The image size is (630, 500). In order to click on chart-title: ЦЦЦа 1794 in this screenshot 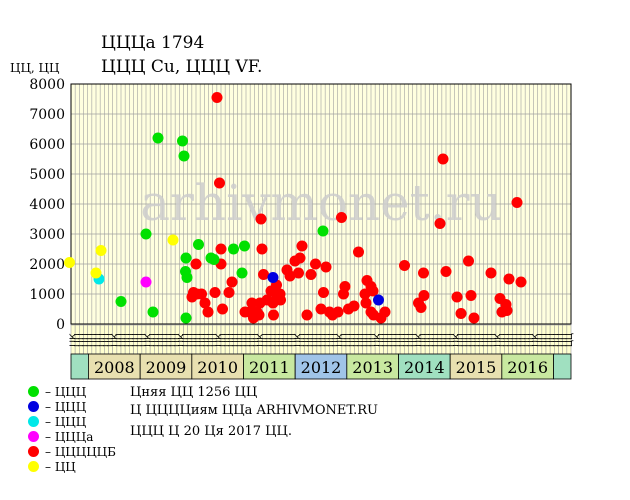, I will do `click(153, 43)`.